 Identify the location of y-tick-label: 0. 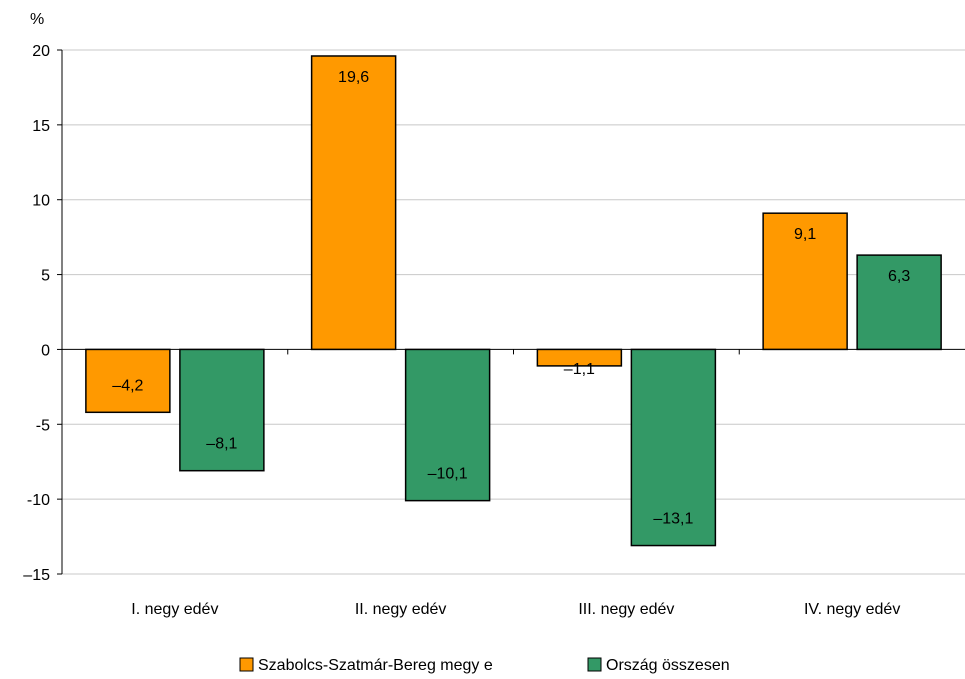
(45, 350).